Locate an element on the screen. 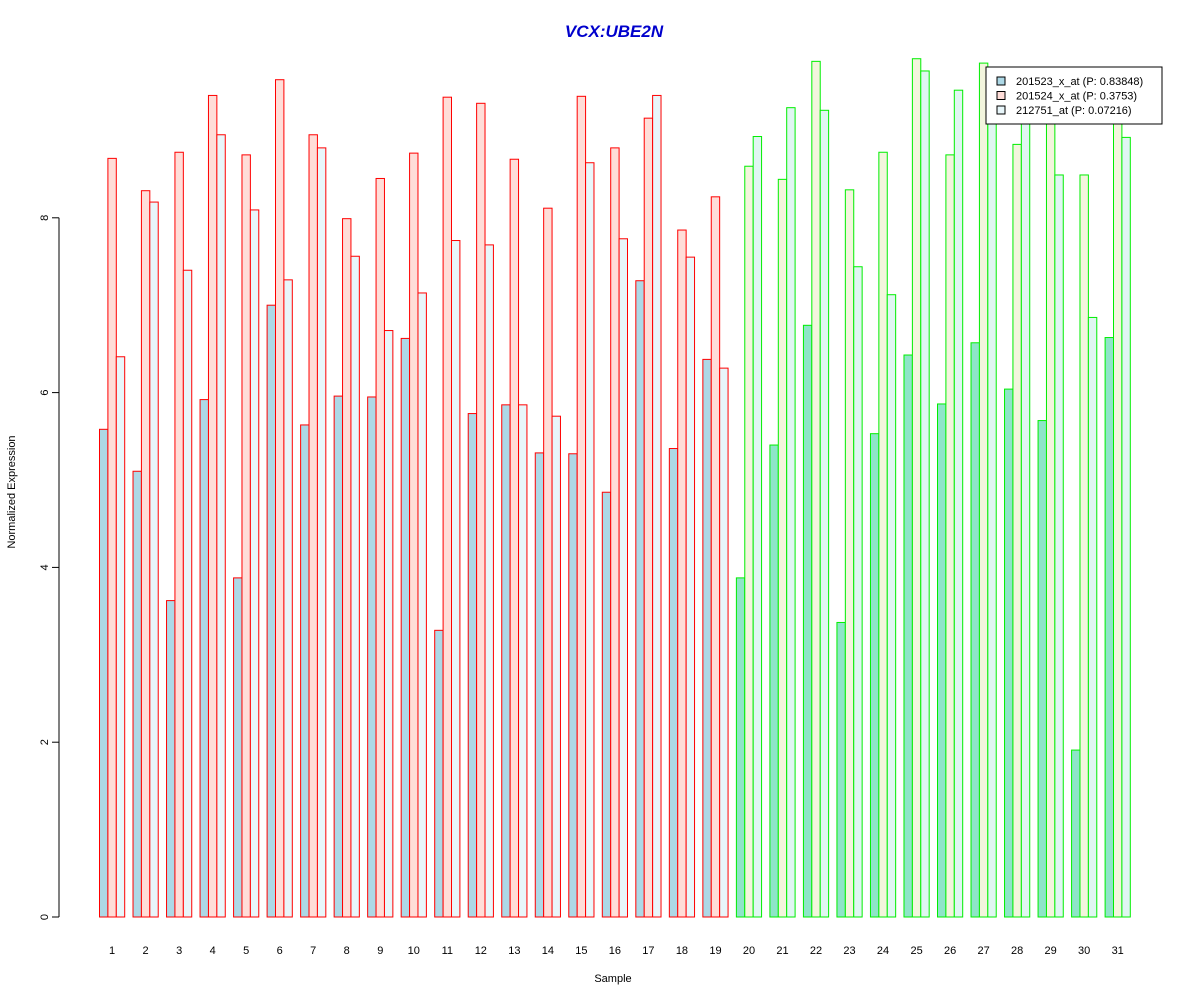 Image resolution: width=1200 pixels, height=1000 pixels. y-tick-label: 4 is located at coordinates (45, 567).